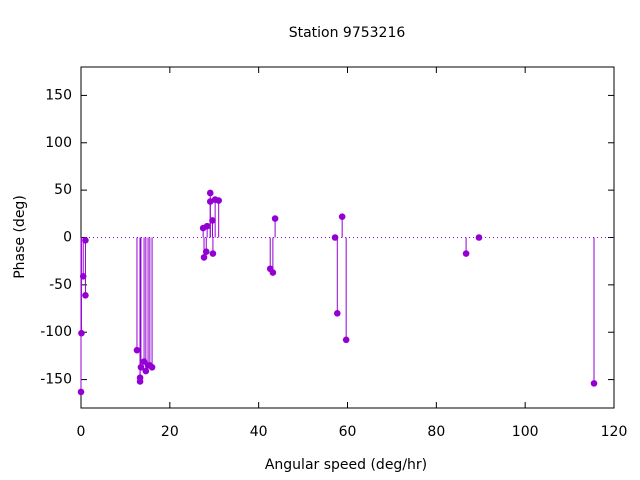 This screenshot has height=480, width=640. Describe the element at coordinates (58, 95) in the screenshot. I see `y-tick-label: 150` at that location.